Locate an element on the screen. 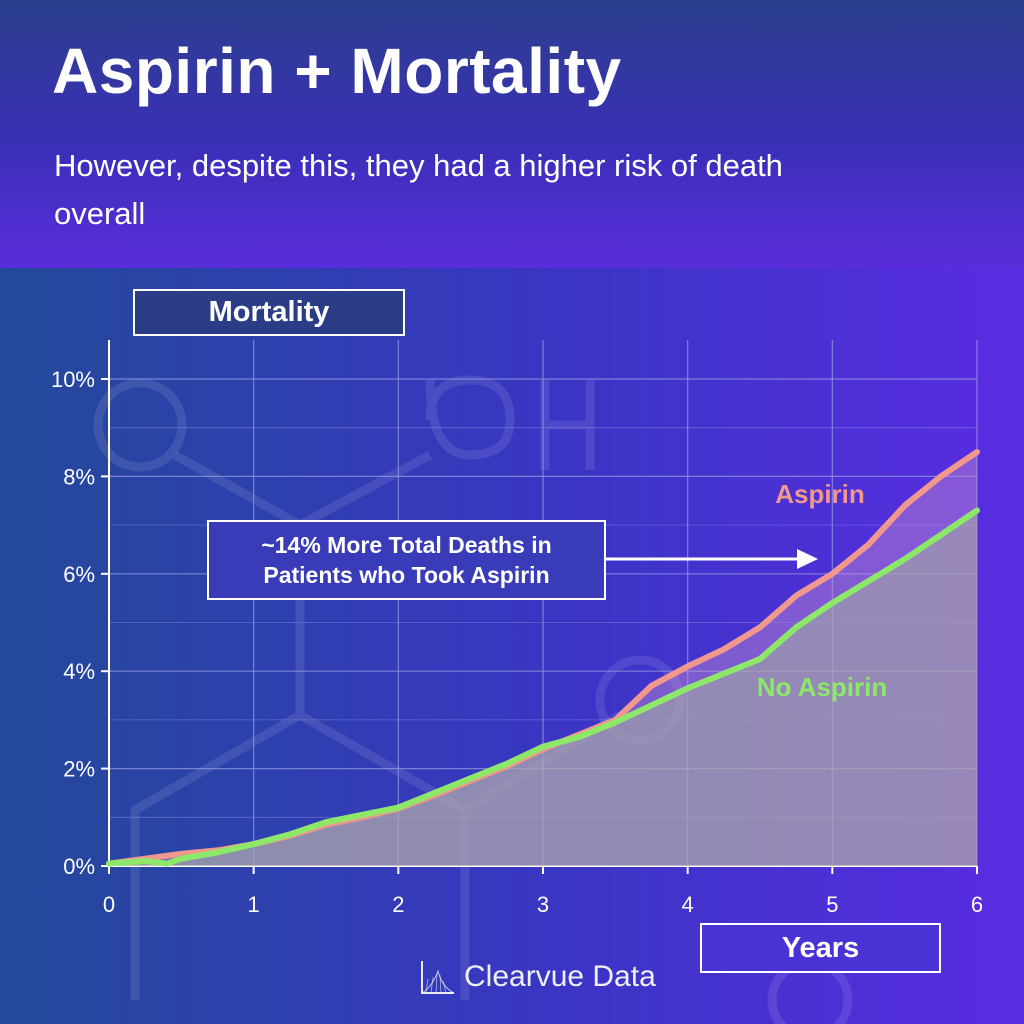  watermark-oh is located at coordinates (510, 422).